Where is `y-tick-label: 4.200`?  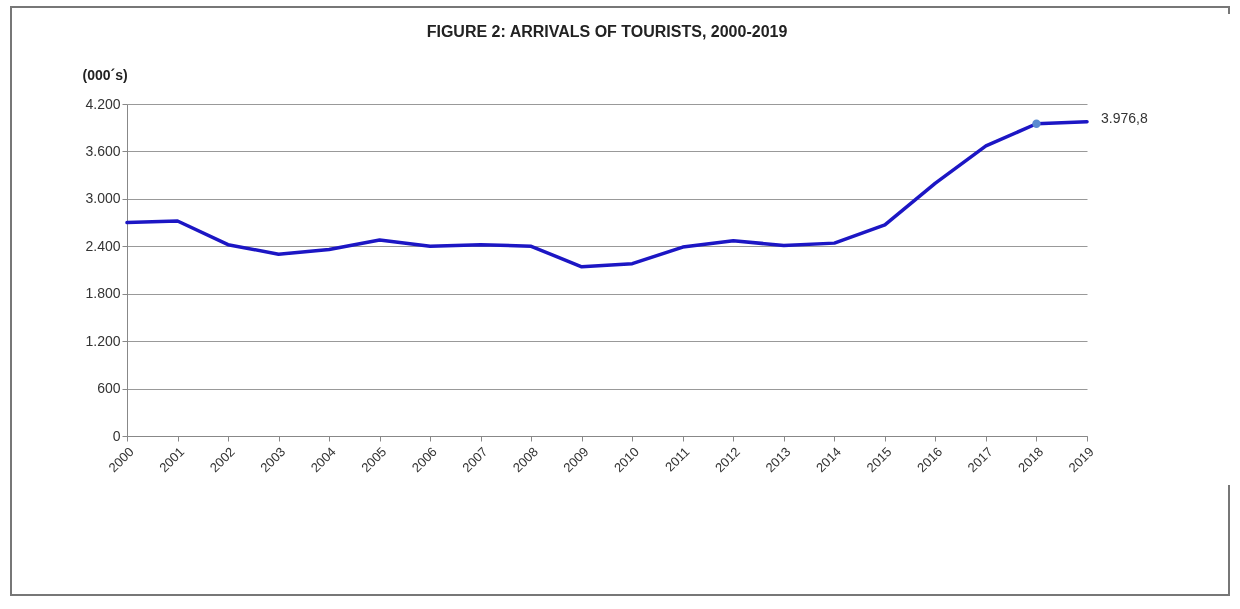 y-tick-label: 4.200 is located at coordinates (103, 103).